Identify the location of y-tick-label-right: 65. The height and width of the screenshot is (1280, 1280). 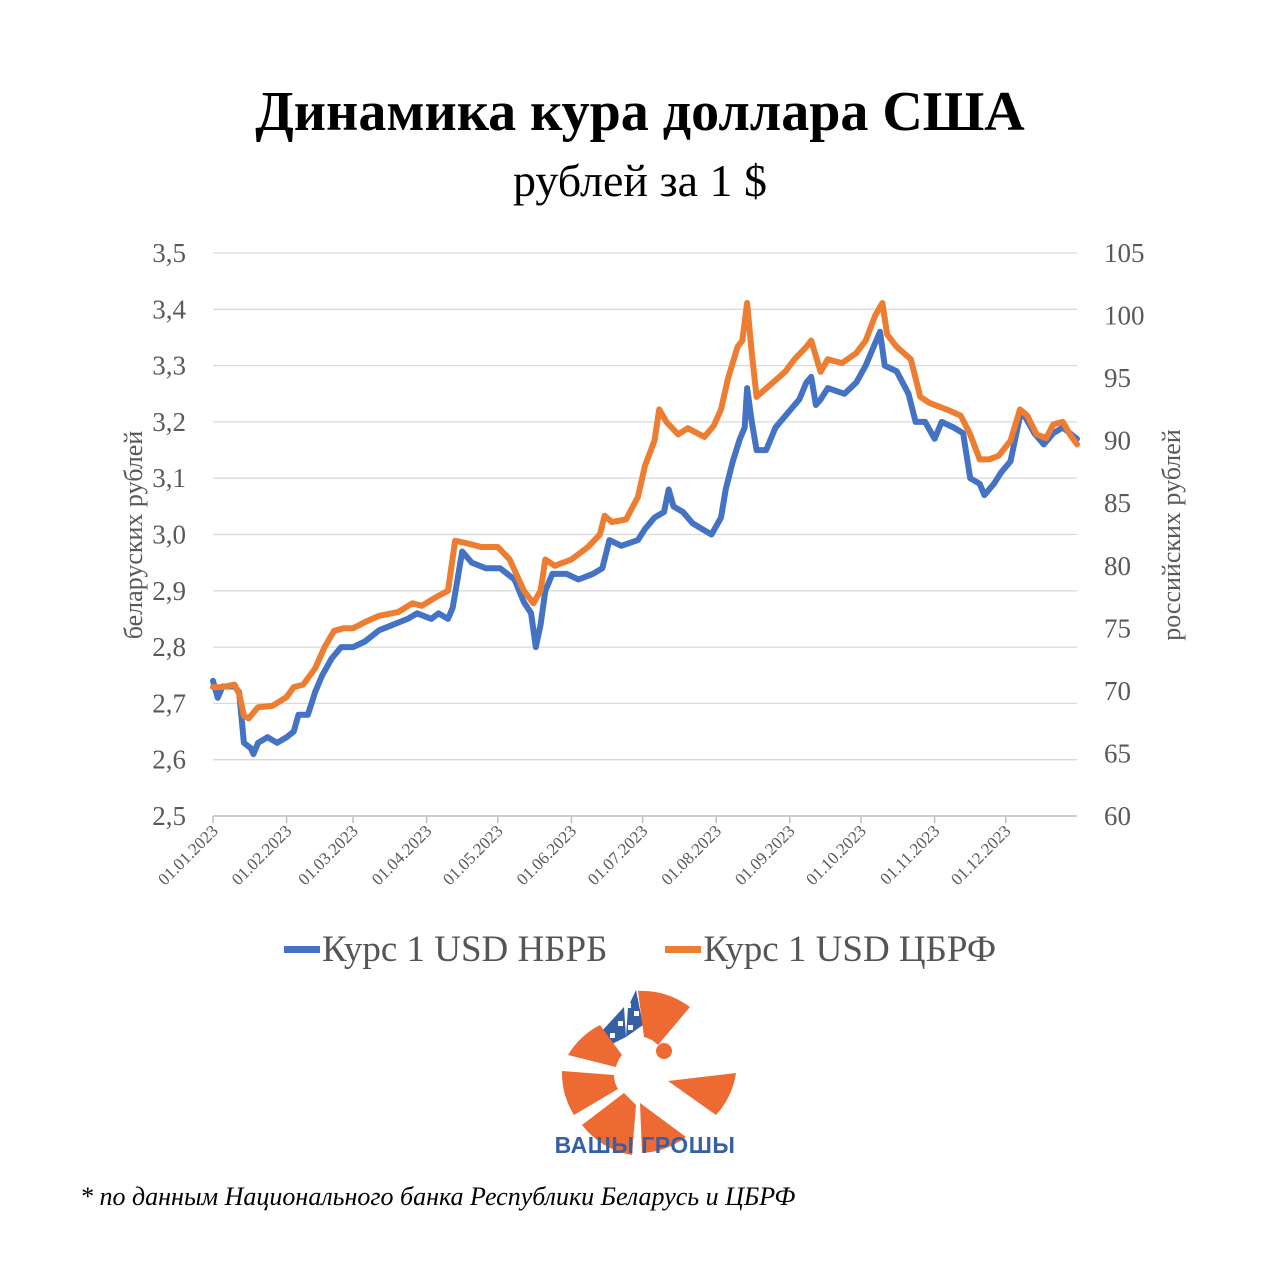
(1117, 753).